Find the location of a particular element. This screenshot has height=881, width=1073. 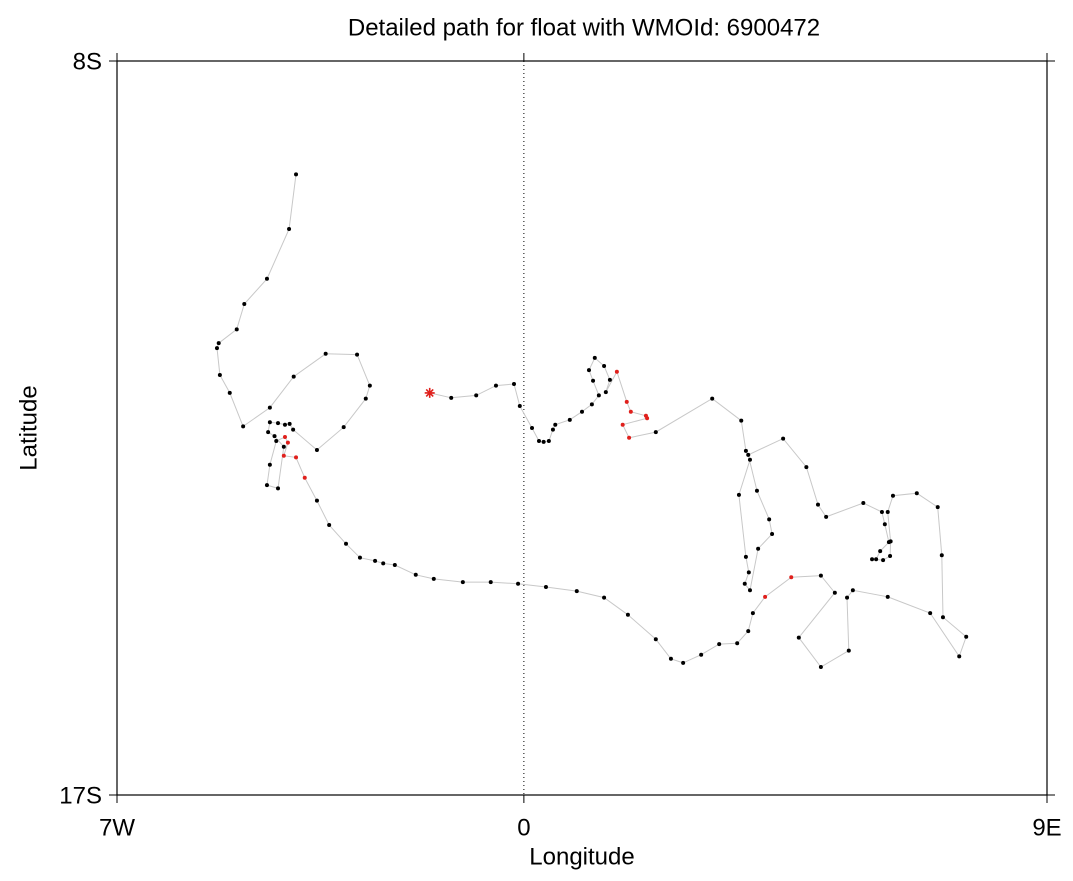

x-axis-title: Longitude is located at coordinates (581, 856).